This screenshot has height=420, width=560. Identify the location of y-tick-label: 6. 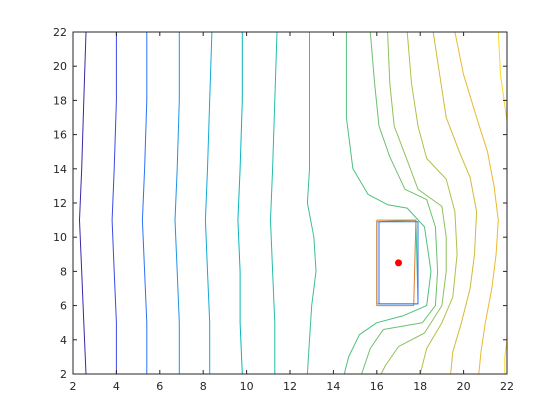
(63, 306).